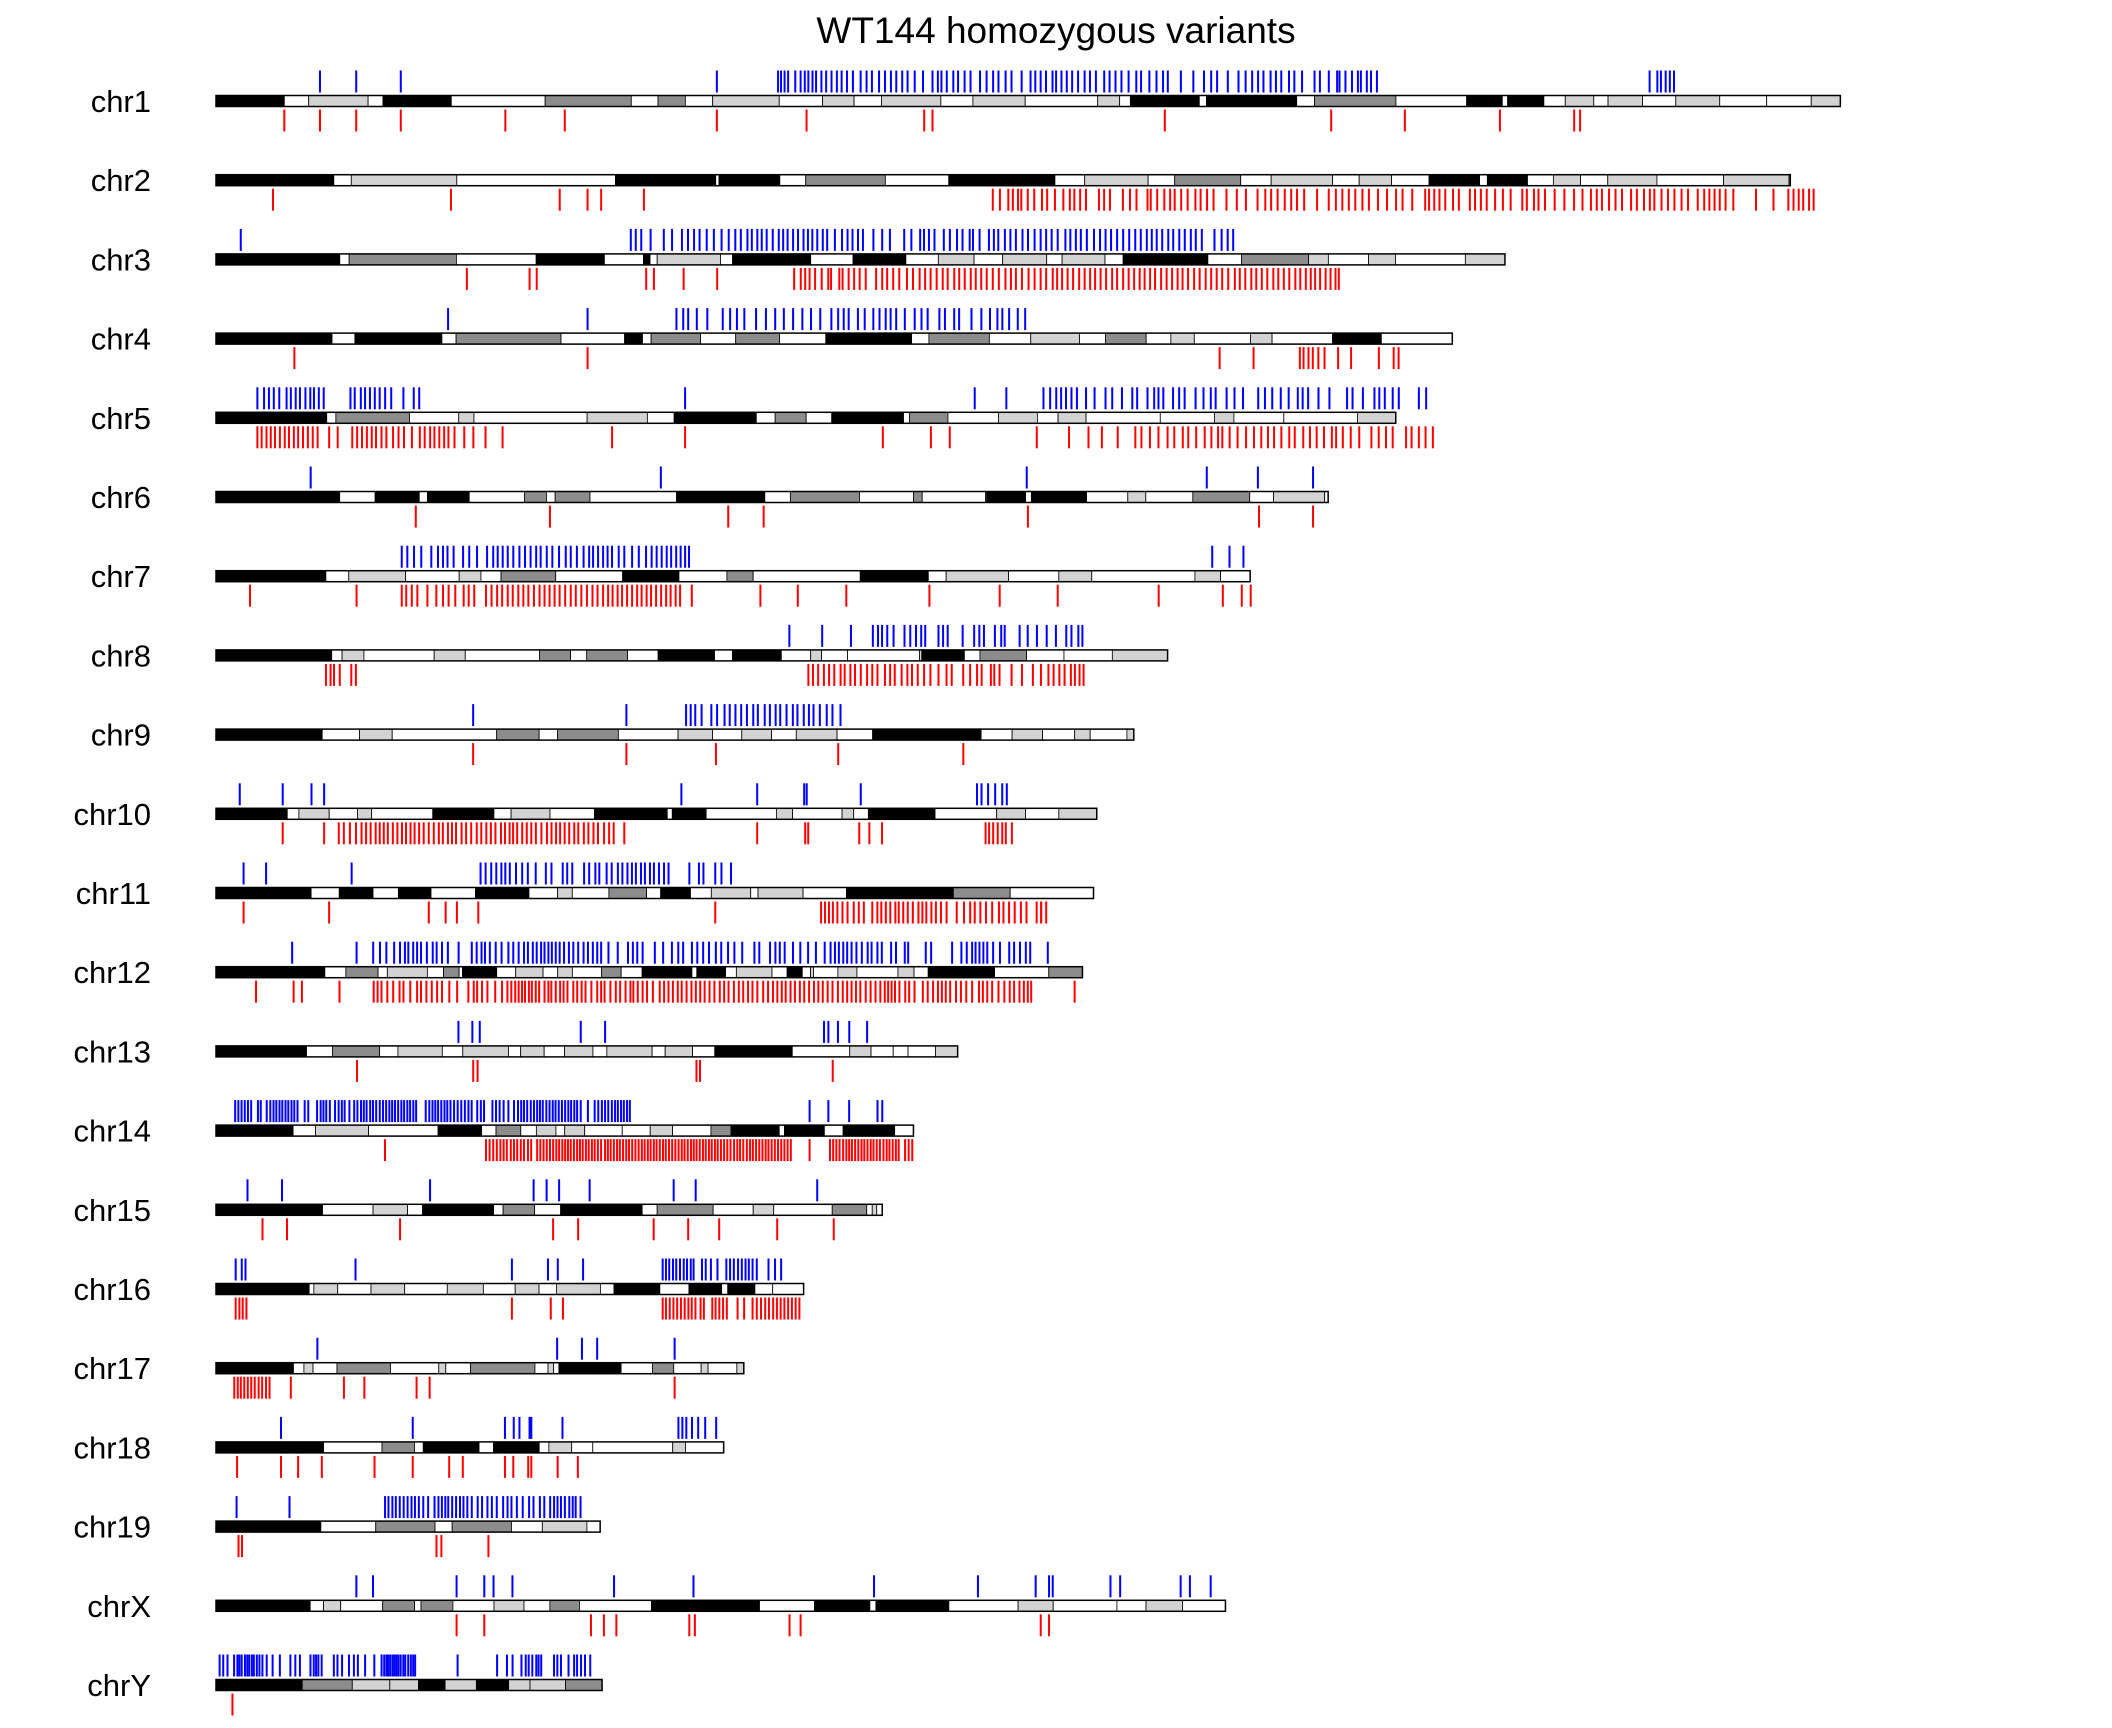  What do you see at coordinates (1055, 30) in the screenshot?
I see `chart-title: WT144 homozygous variants` at bounding box center [1055, 30].